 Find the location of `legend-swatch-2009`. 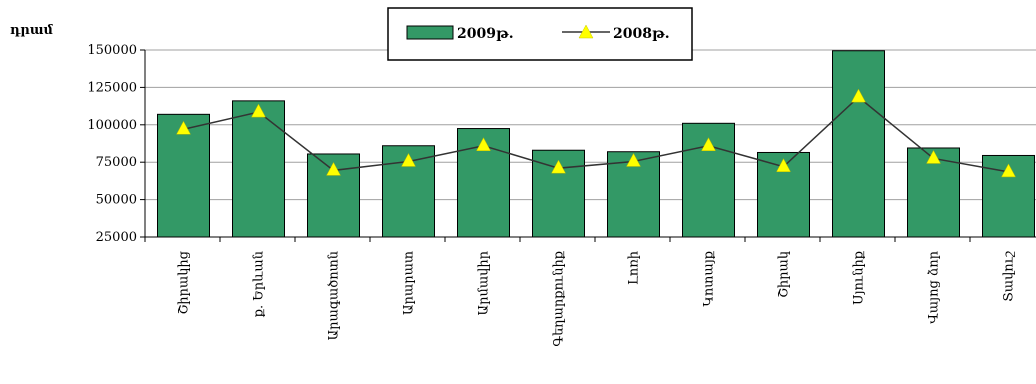

legend-swatch-2009 is located at coordinates (430, 32).